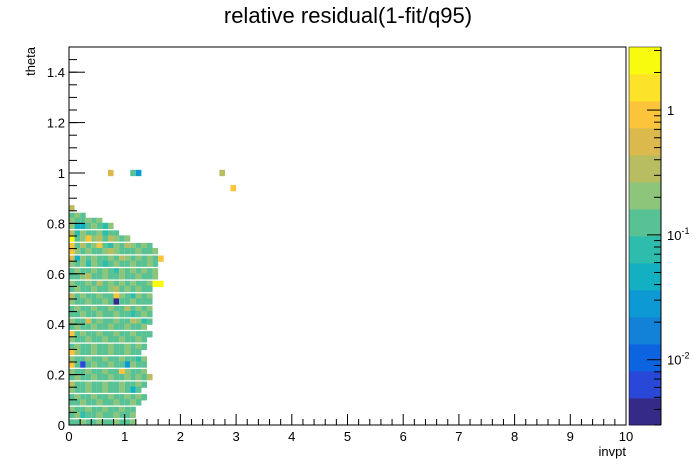  I want to click on chart-title: relative residual(1-fit/q95), so click(348, 15).